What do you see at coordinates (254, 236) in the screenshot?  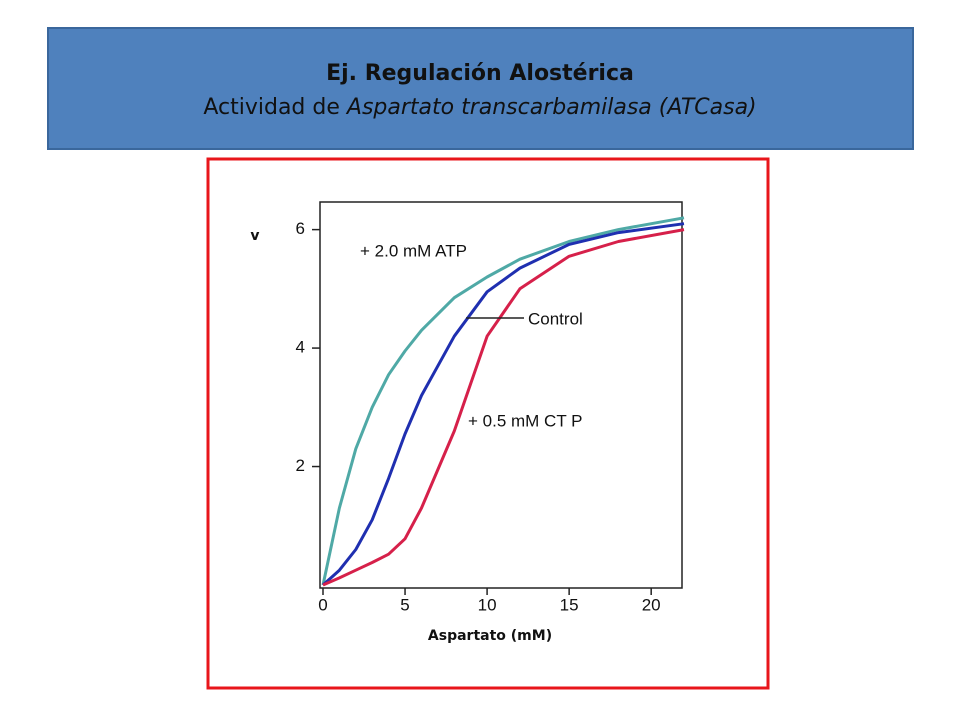 I see `y-axis-label: v` at bounding box center [254, 236].